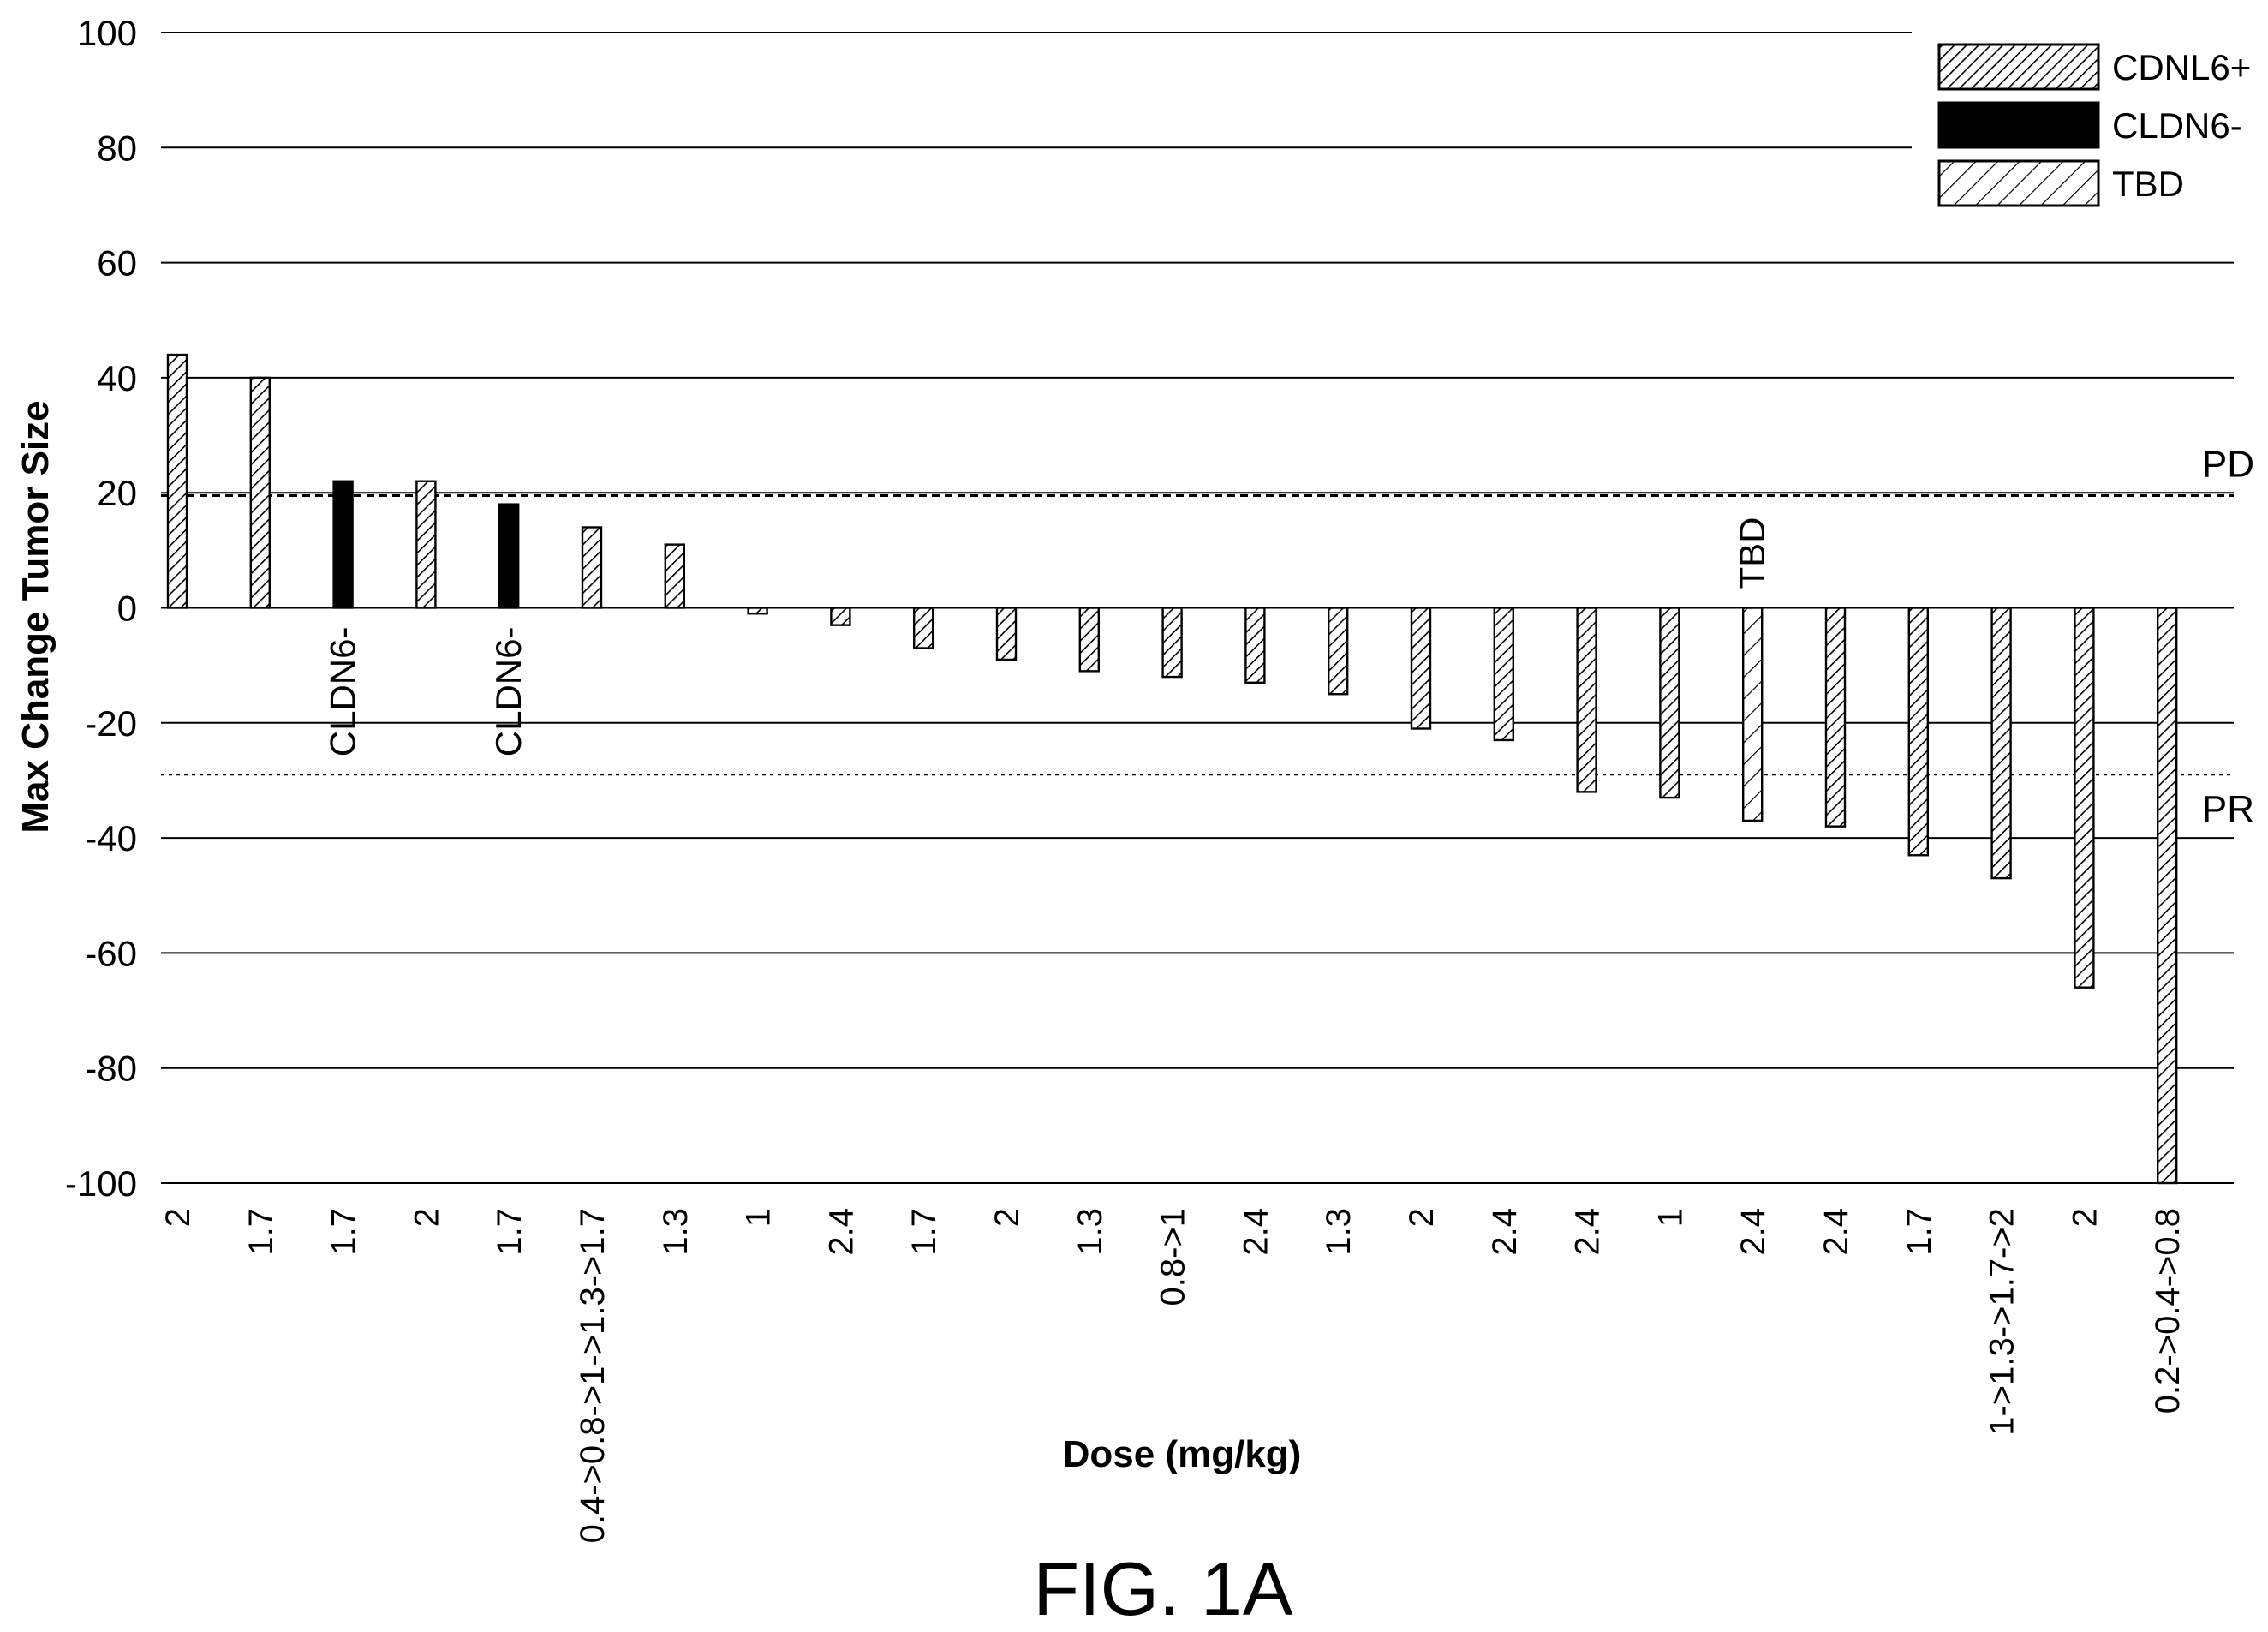 This screenshot has height=1632, width=2268. Describe the element at coordinates (107, 33) in the screenshot. I see `y-tick-label: 100` at that location.